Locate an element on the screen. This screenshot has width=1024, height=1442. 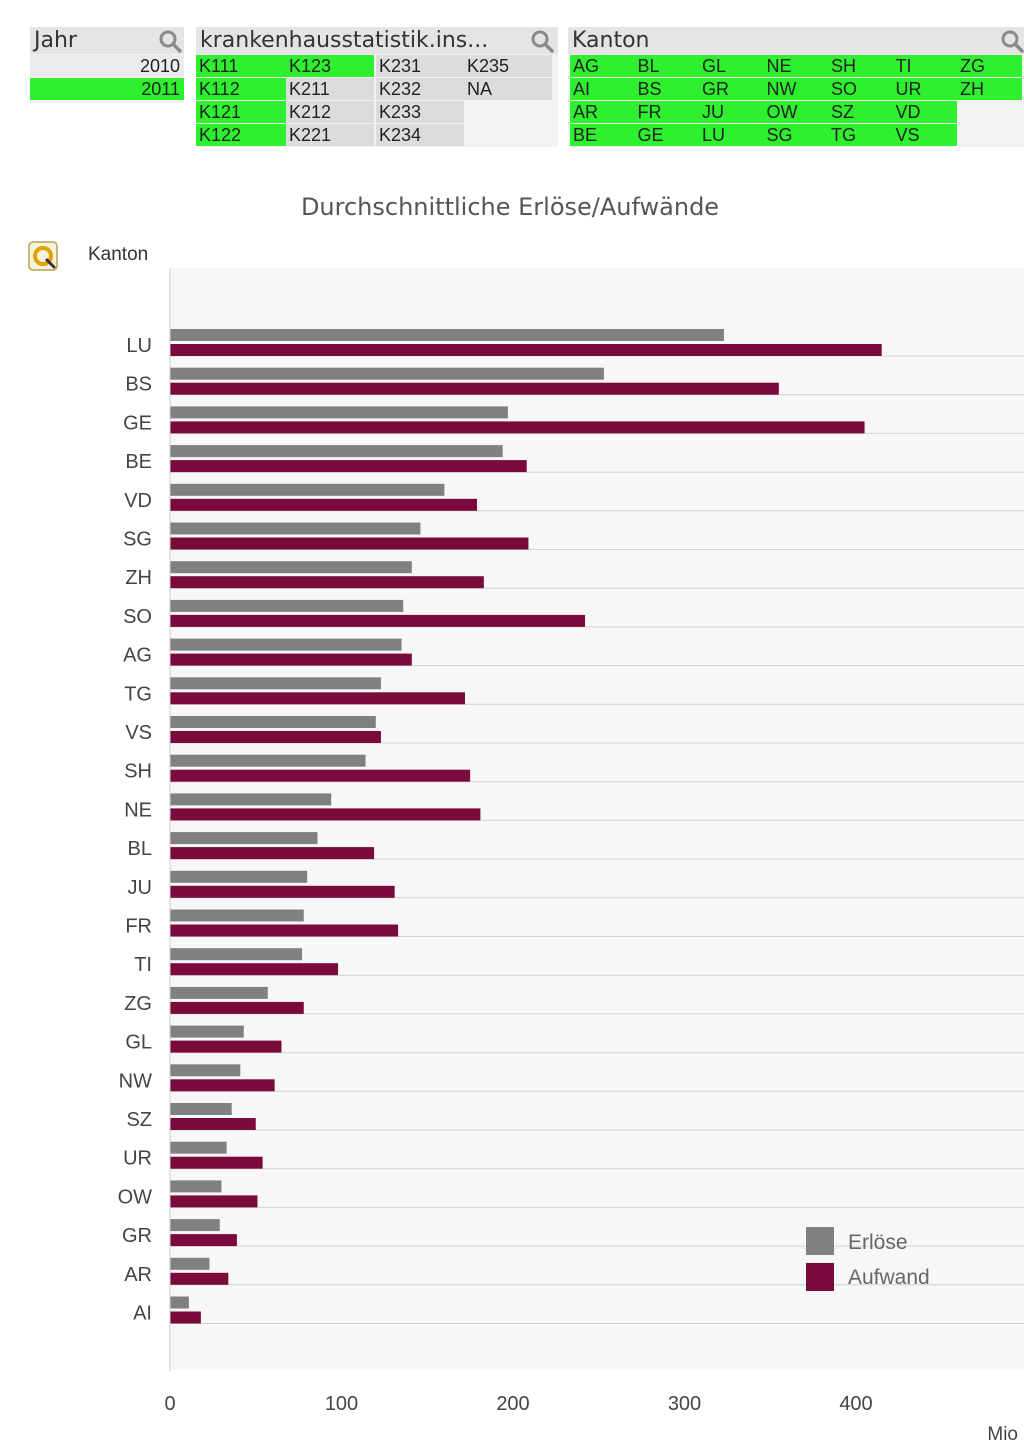
jahr-item-2010: 2010 is located at coordinates (107, 66).